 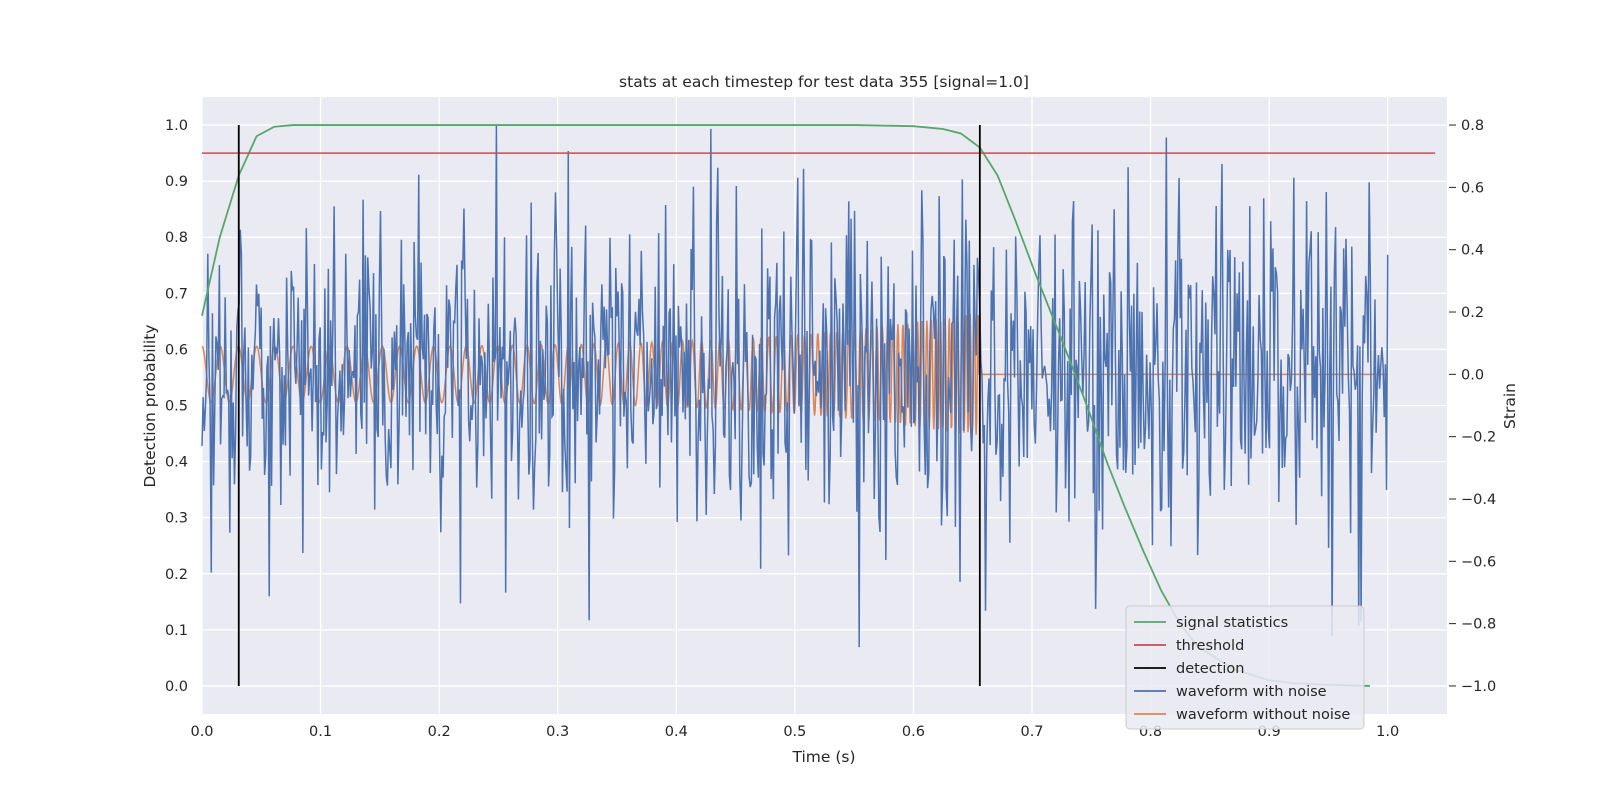 What do you see at coordinates (1232, 623) in the screenshot?
I see `legend-label: signal statistics` at bounding box center [1232, 623].